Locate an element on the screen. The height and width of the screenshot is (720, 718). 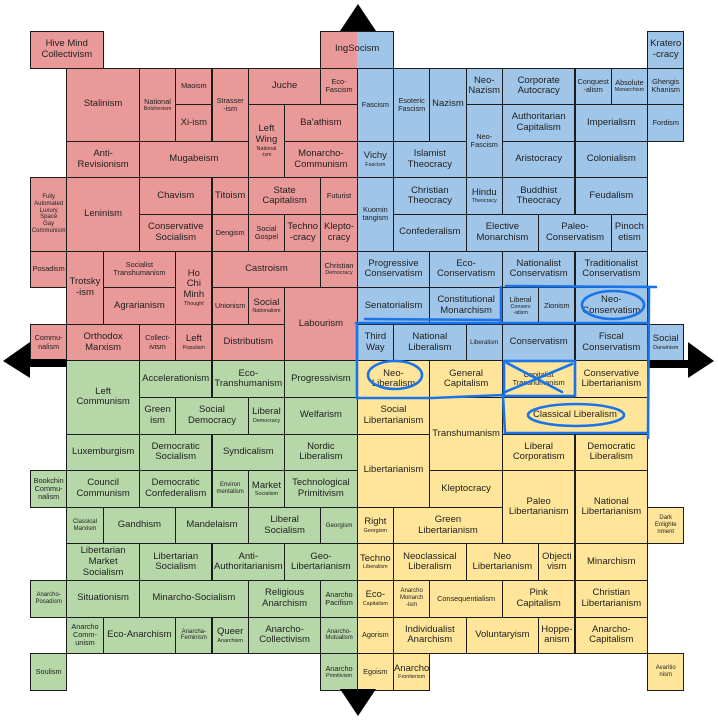
cell-label: Ghengis Khanism is located at coordinates (665, 86).